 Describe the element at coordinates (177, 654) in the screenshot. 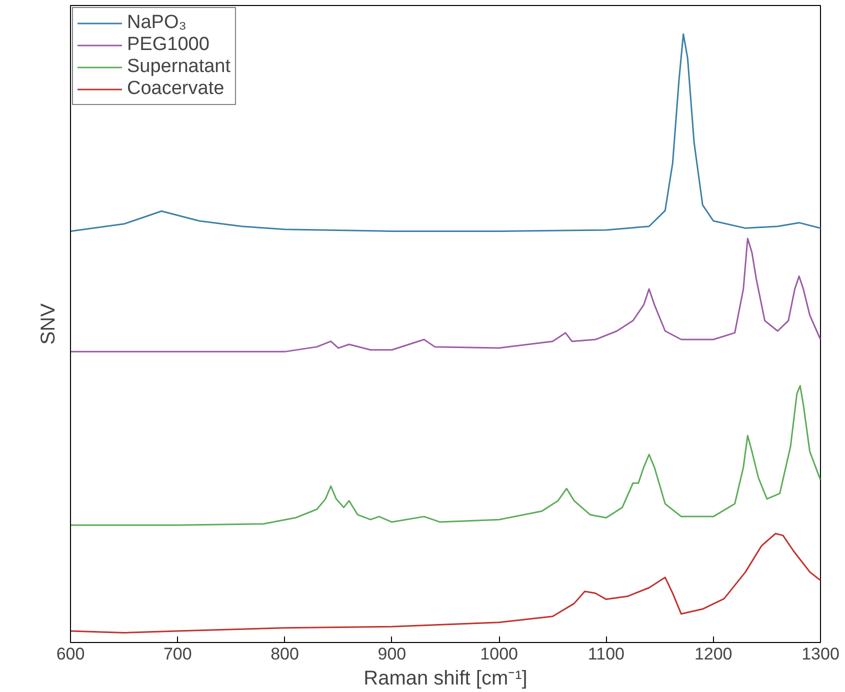

I see `x-tick-label: 700` at that location.